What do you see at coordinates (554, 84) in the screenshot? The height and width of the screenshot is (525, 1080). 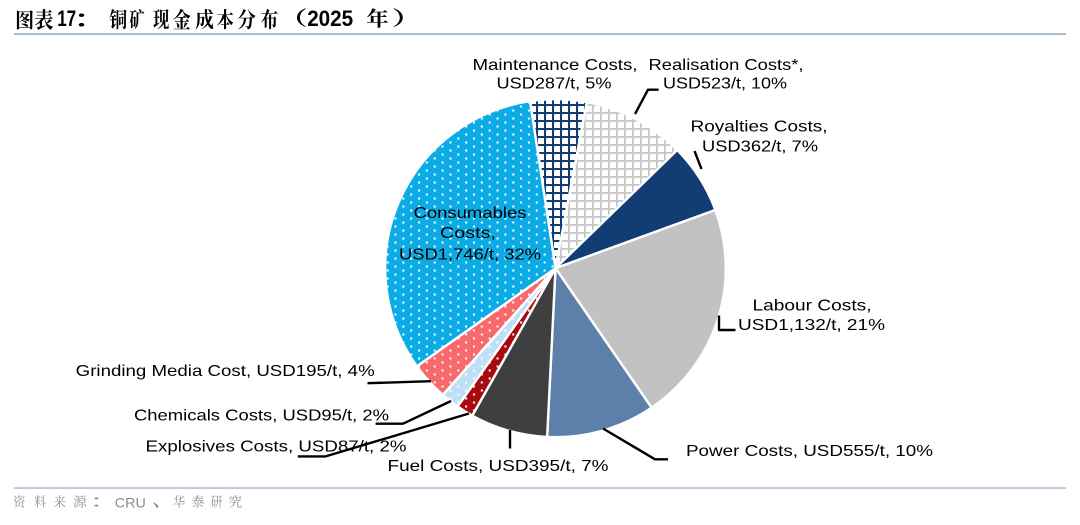 I see `svg-text: USD287/t, 5%` at bounding box center [554, 84].